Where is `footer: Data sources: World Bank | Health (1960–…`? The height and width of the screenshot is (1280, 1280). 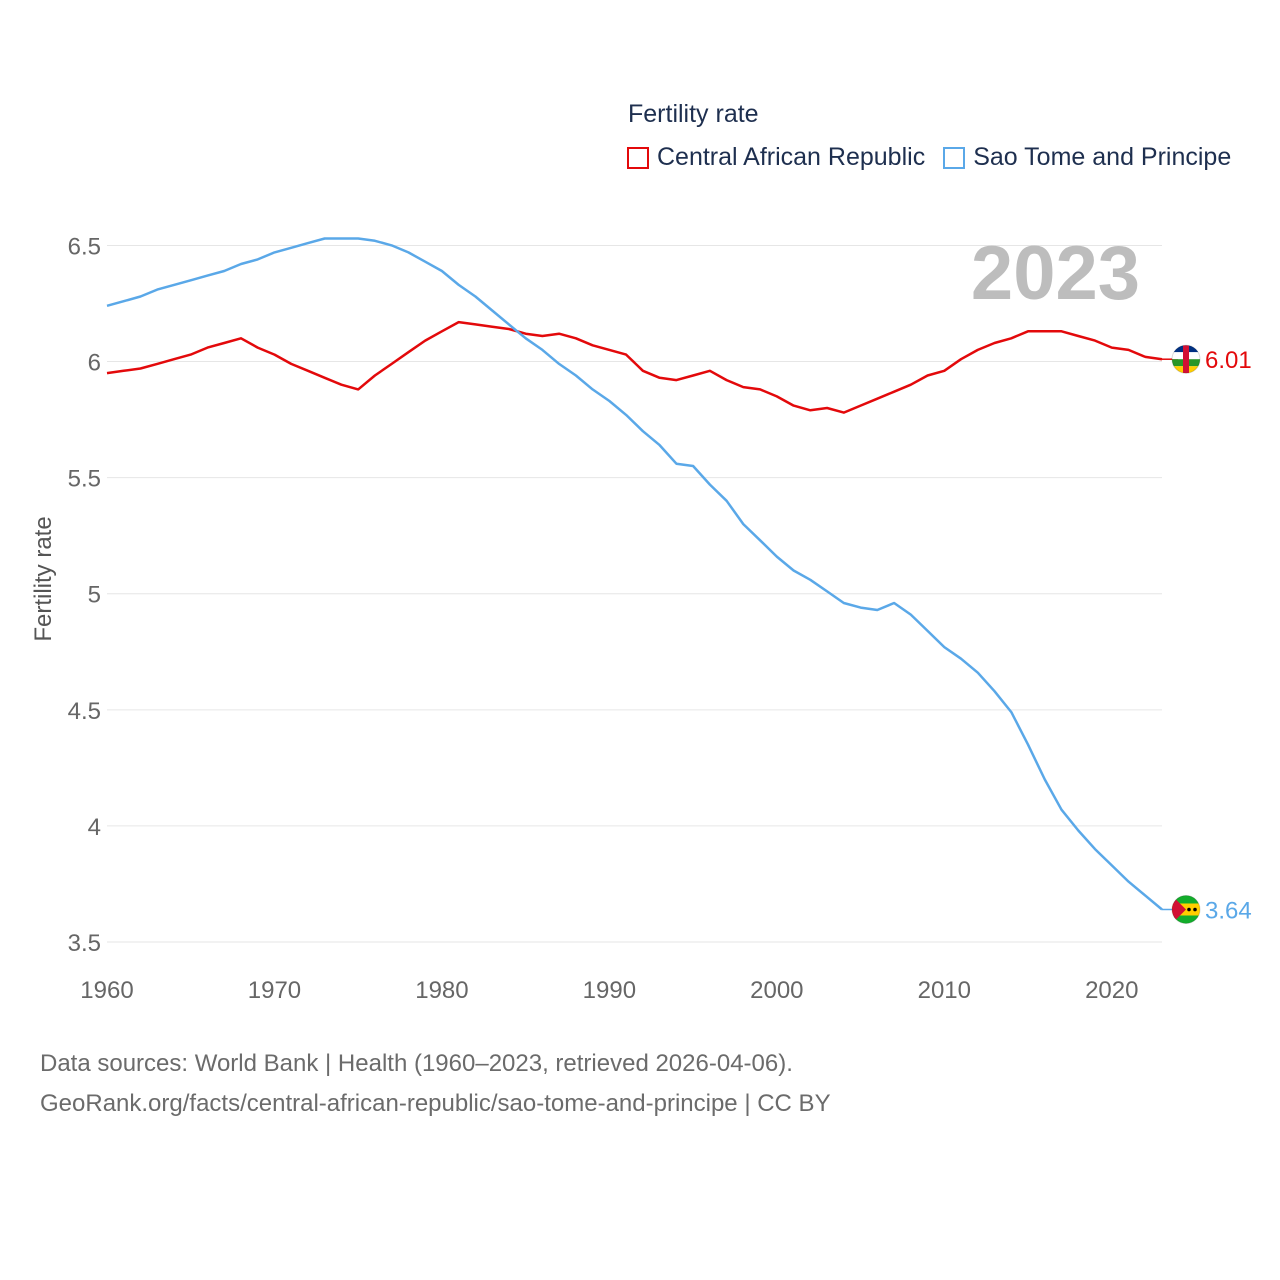 footer: Data sources: World Bank | Health (1960–… is located at coordinates (435, 1084).